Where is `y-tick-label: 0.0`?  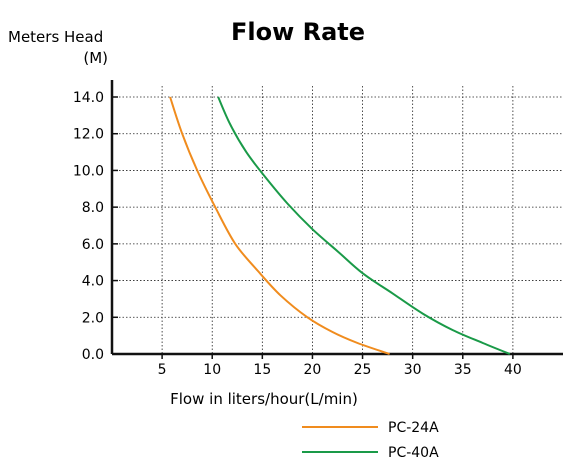
y-tick-label: 0.0 is located at coordinates (93, 355).